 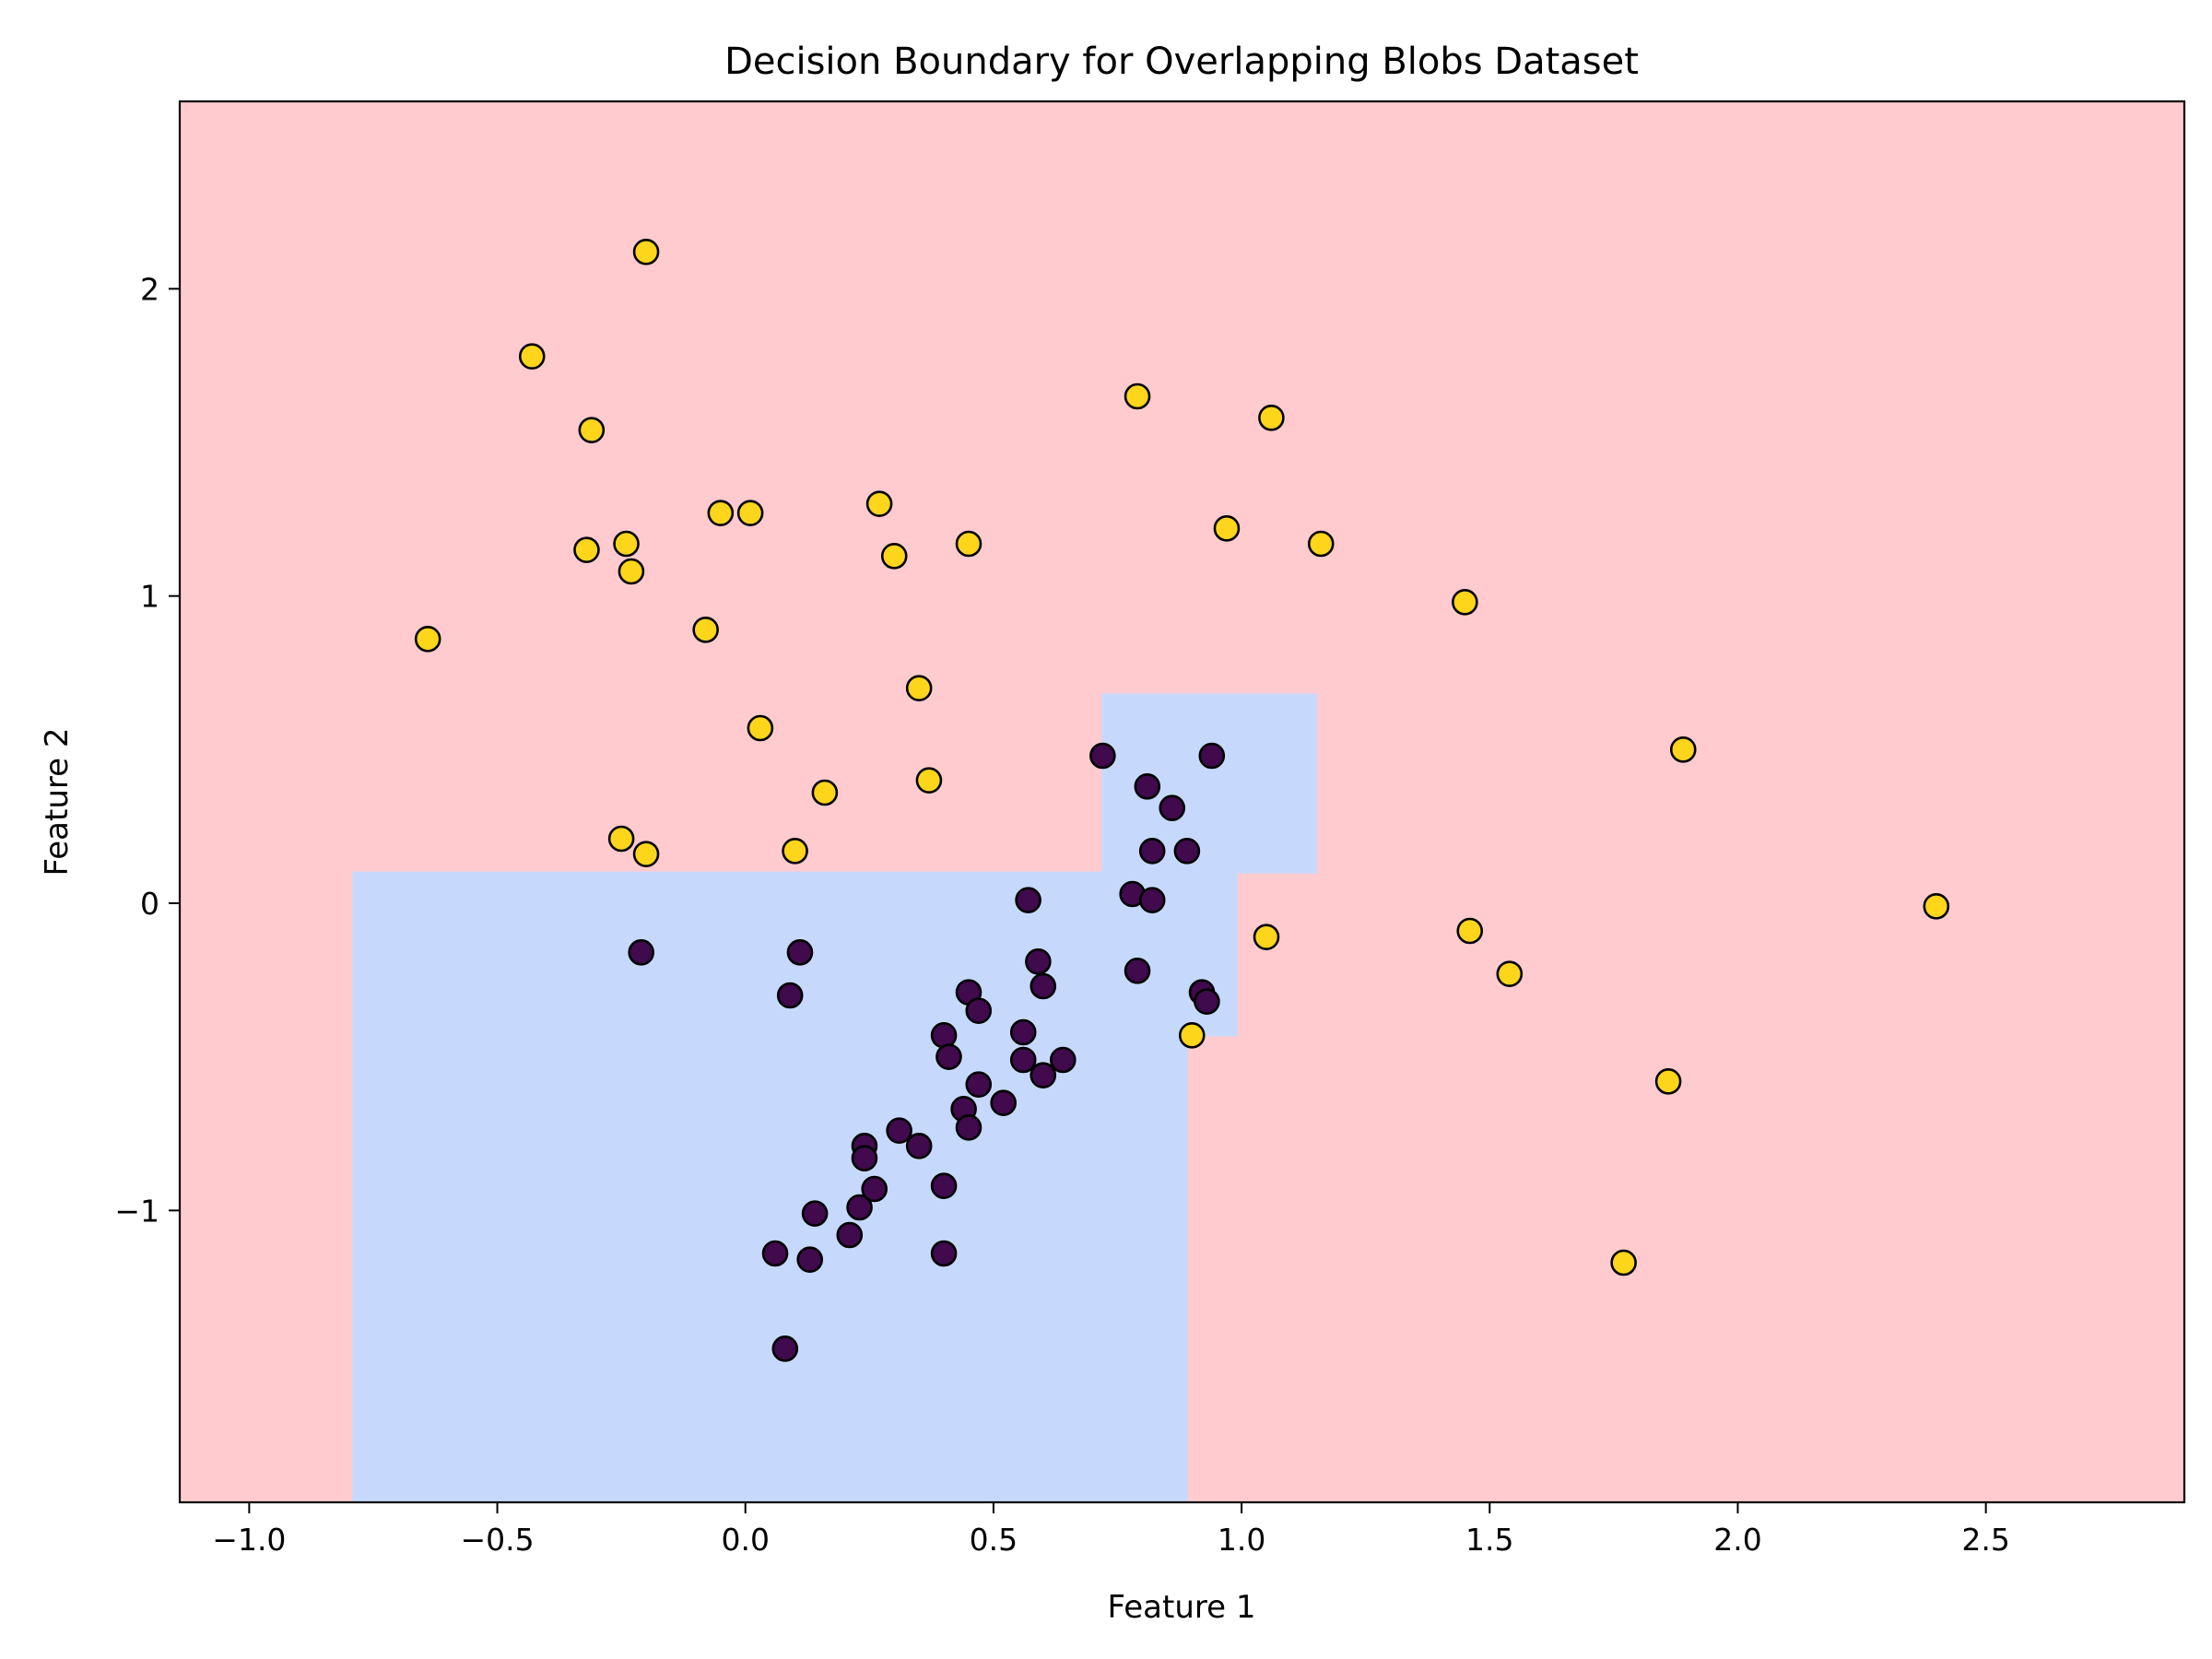 I want to click on x-axis-label: Feature 1, so click(x=1182, y=1607).